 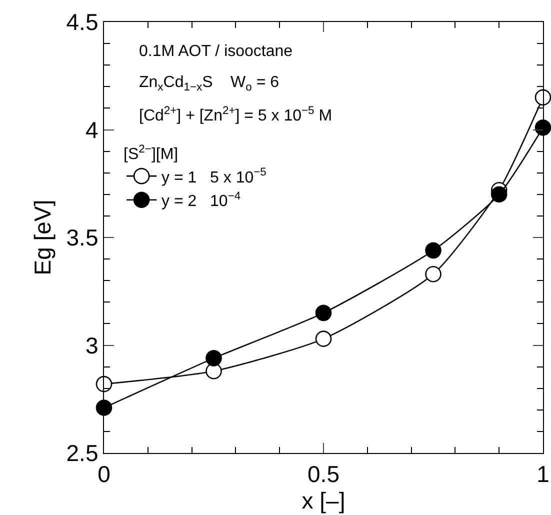 What do you see at coordinates (82, 22) in the screenshot?
I see `y-tick-label: 4.5` at bounding box center [82, 22].